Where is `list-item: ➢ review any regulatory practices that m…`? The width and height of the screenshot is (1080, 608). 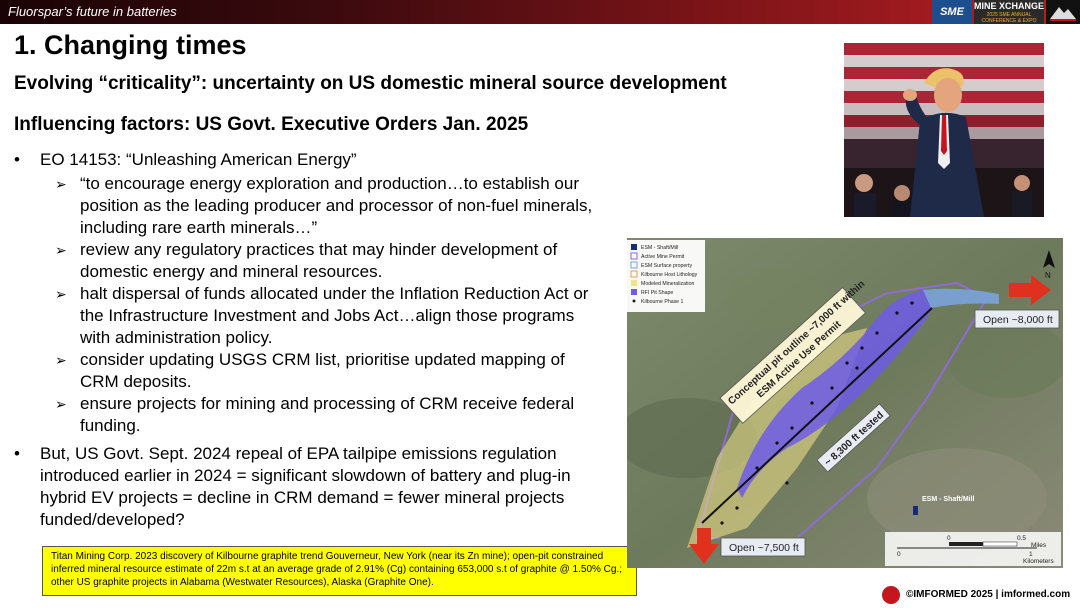
list-item: ➢ review any regulatory practices that m… is located at coordinates (327, 261).